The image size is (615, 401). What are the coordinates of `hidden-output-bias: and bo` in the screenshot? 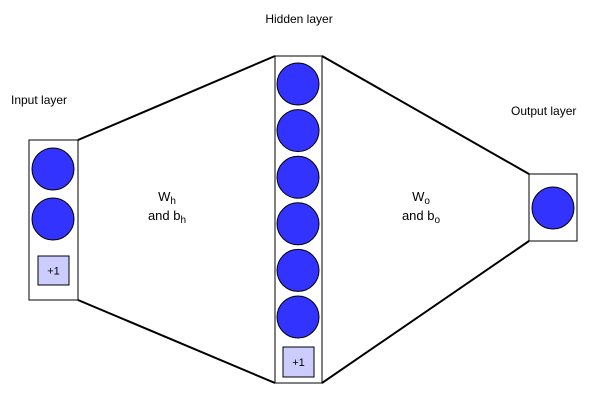 It's located at (421, 216).